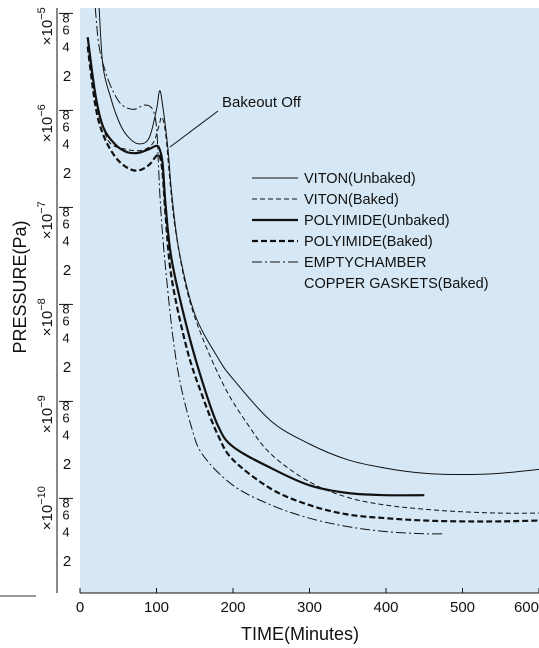 Image resolution: width=539 pixels, height=648 pixels. I want to click on y-decade-label: ×10−9, so click(46, 414).